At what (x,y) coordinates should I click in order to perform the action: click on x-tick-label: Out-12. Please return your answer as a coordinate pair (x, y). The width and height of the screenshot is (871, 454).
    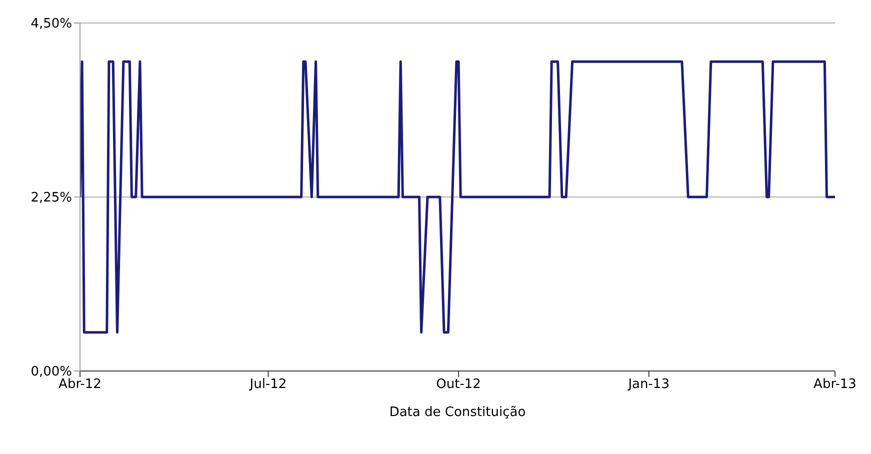
    Looking at the image, I should click on (458, 384).